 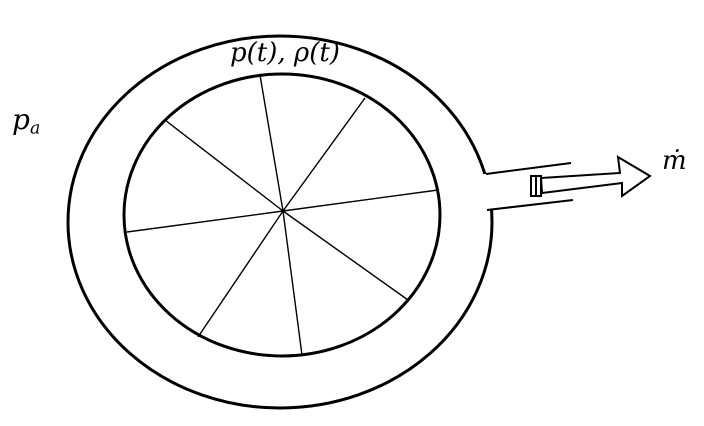 I want to click on ambient-pressure-text: pa, so click(x=26, y=121).